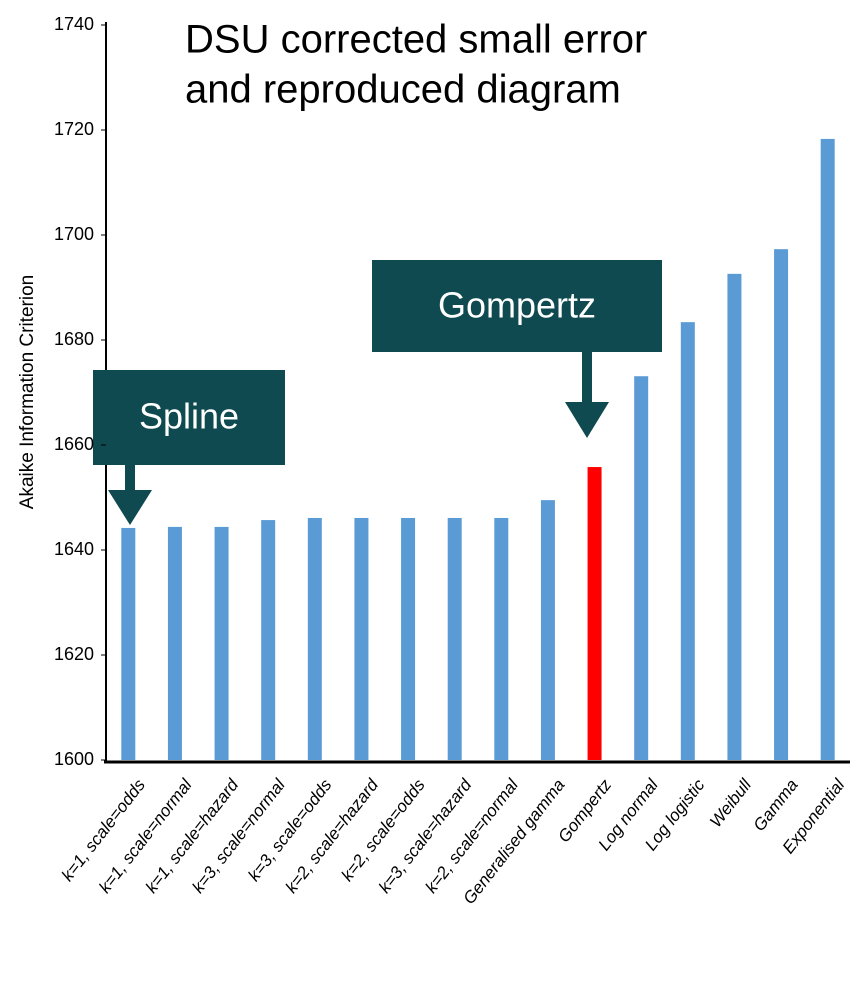  What do you see at coordinates (416, 40) in the screenshot?
I see `chart-title: DSU corrected small error` at bounding box center [416, 40].